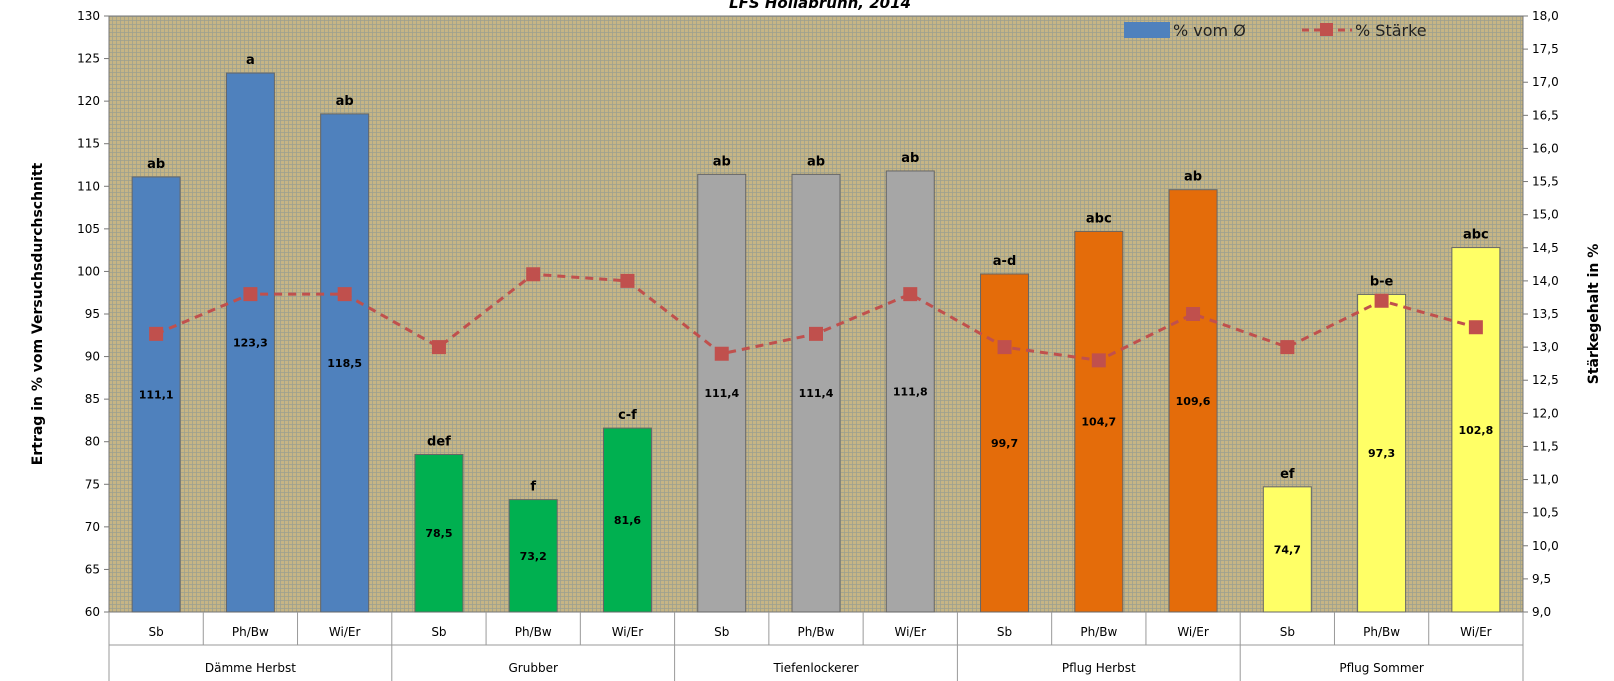 This screenshot has width=1614, height=681. Describe the element at coordinates (533, 668) in the screenshot. I see `x-group-label: Grubber` at that location.